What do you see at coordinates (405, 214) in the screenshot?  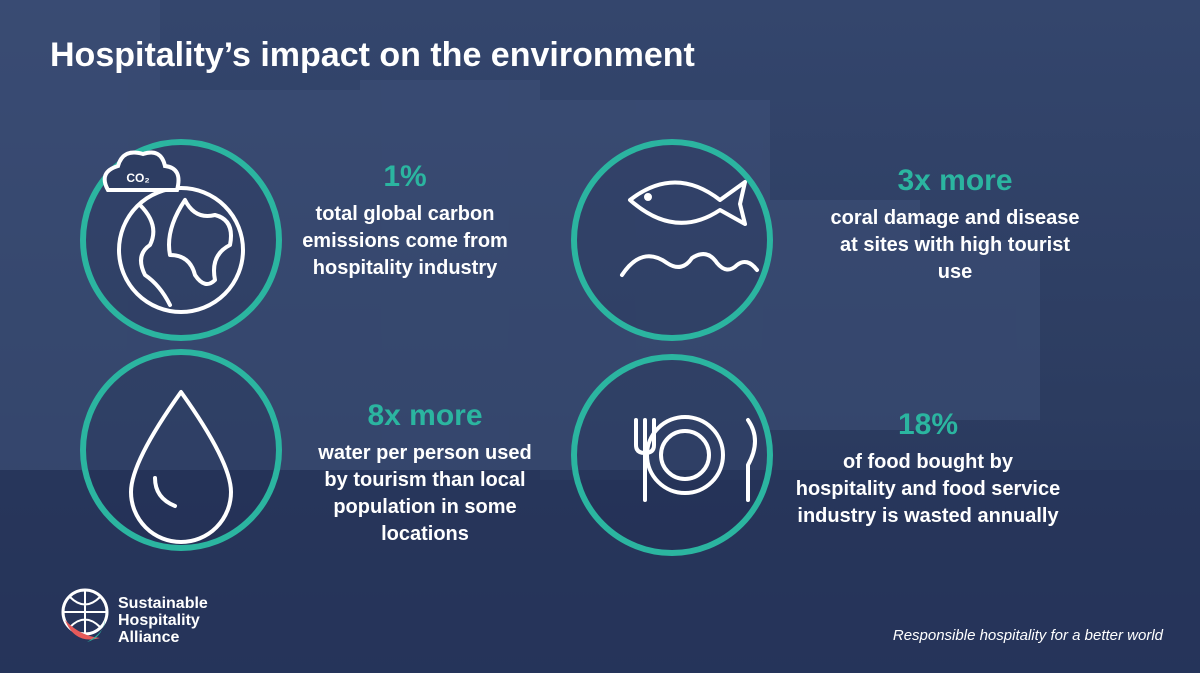 I see `stat-description: total global carbon` at bounding box center [405, 214].